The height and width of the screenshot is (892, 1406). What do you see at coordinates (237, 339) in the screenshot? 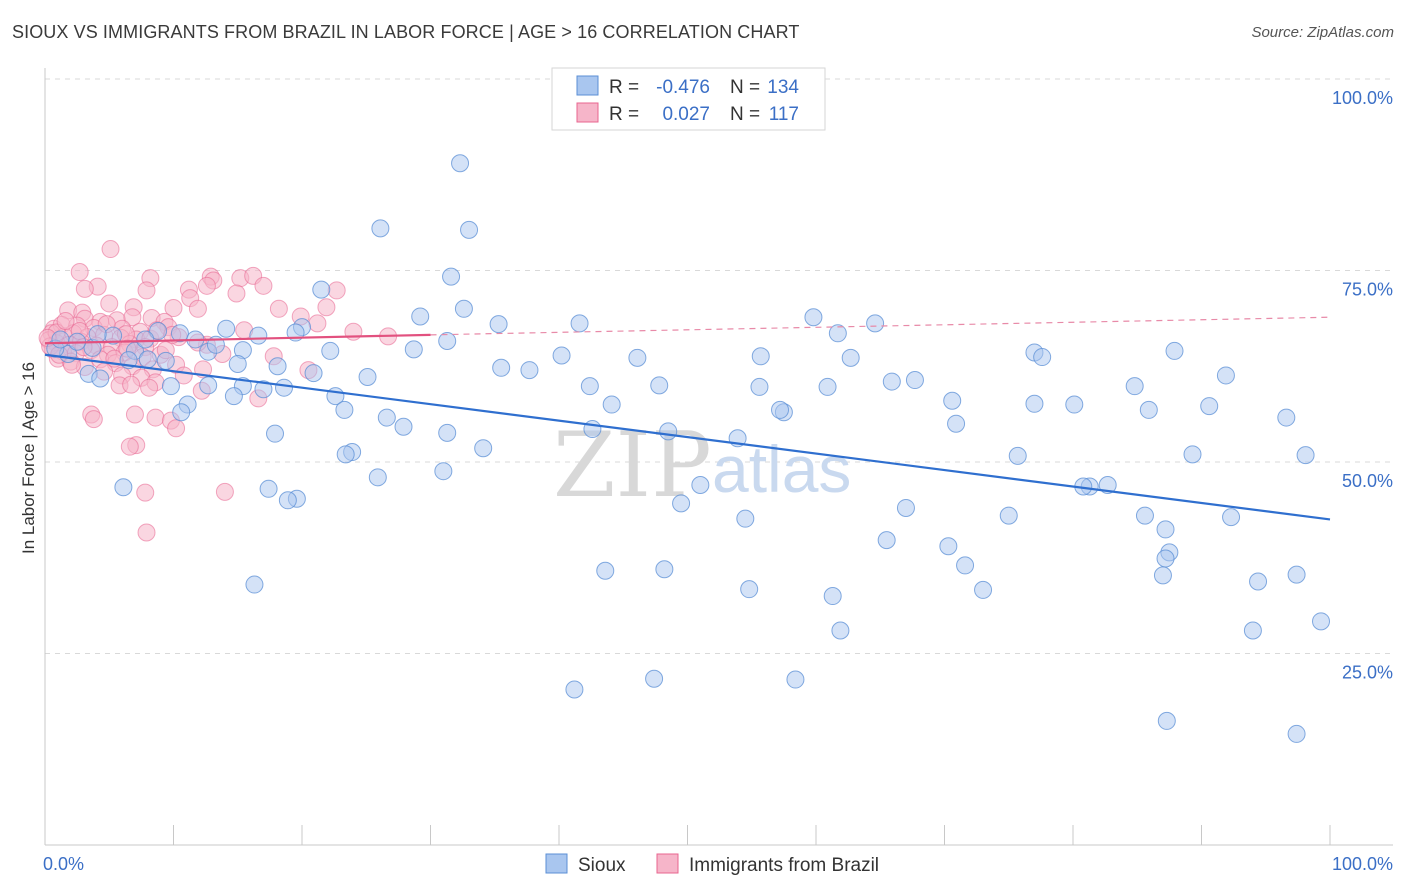
I see `brazil-trend-line` at bounding box center [237, 339].